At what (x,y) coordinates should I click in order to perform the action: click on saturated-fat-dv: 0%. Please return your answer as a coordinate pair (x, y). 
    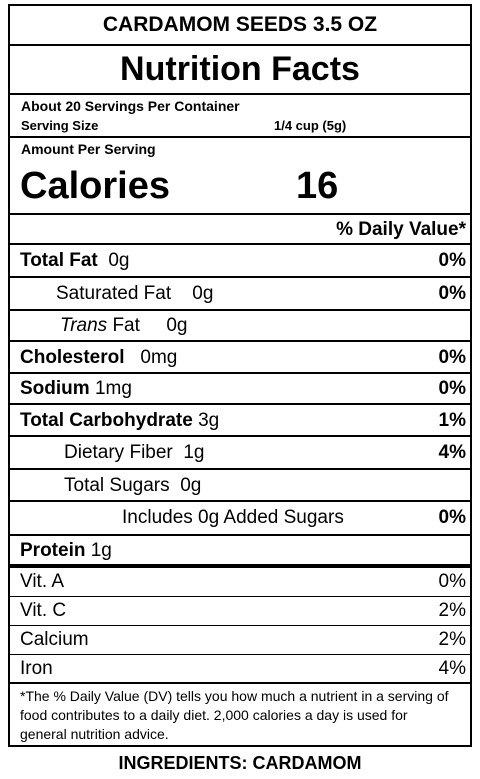
    Looking at the image, I should click on (452, 293).